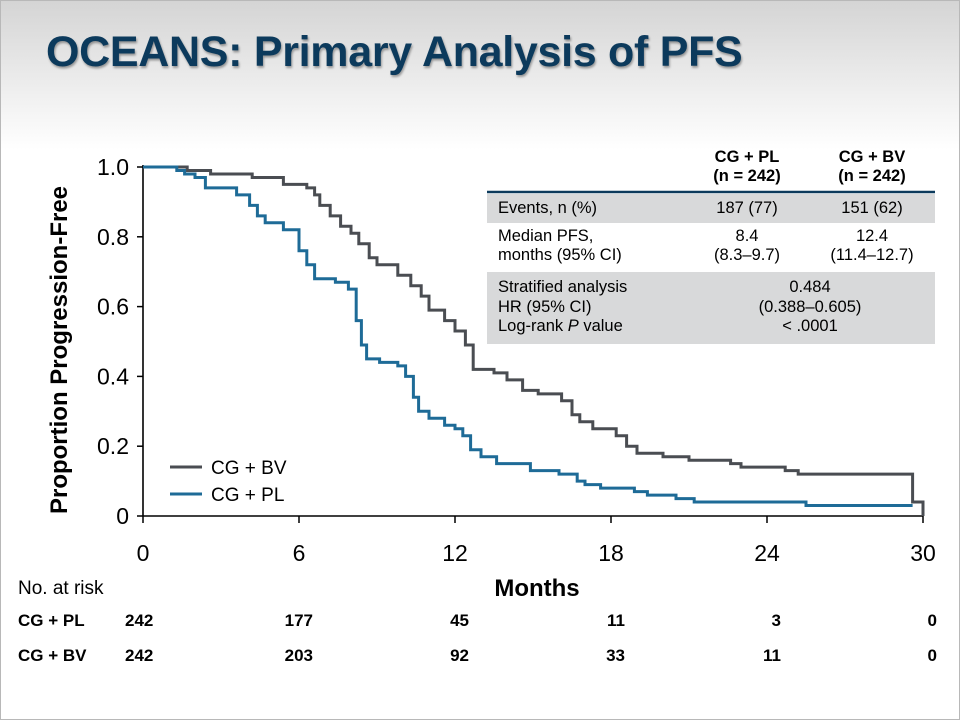  I want to click on legend-bv-label: CG + BV, so click(249, 468).